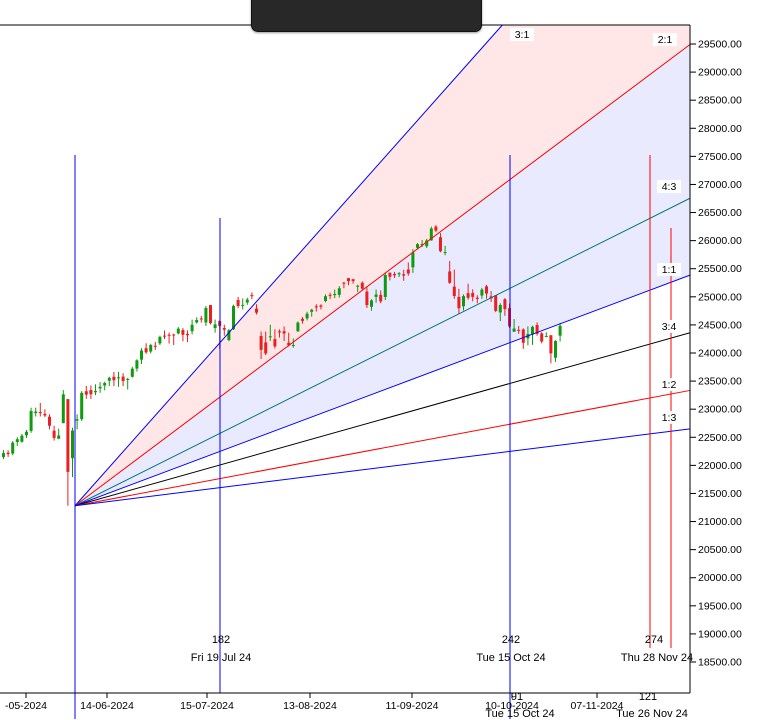 The image size is (760, 720). What do you see at coordinates (595, 226) in the screenshot?
I see `gann-fan-labels: 3:1 2:1 4:3 1:1 3:4 1:2 1:3` at bounding box center [595, 226].